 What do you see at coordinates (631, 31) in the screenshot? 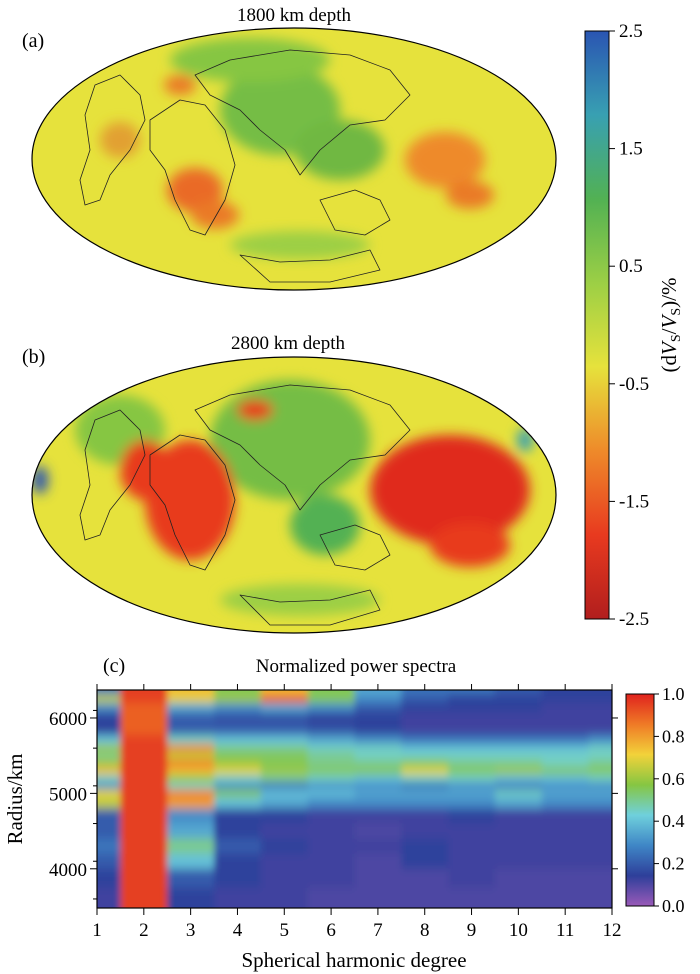
I see `map-colorbar-tick-label: 2.5` at bounding box center [631, 31].